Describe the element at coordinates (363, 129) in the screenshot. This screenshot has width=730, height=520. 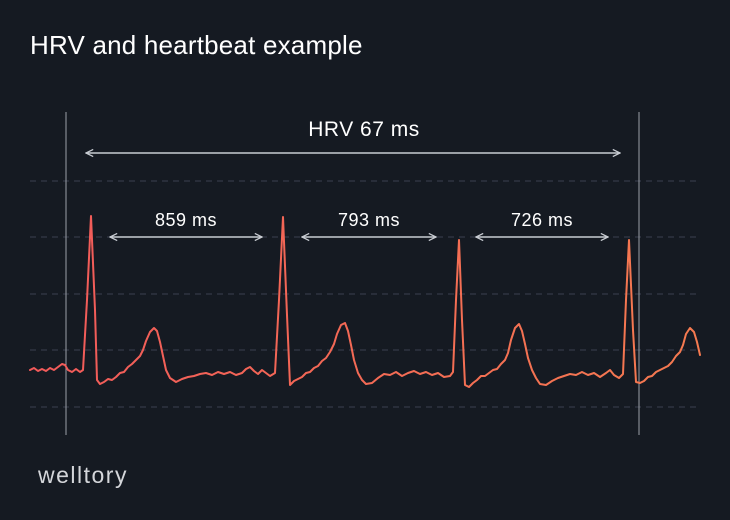
I see `hrv-label: HRV 67 ms` at that location.